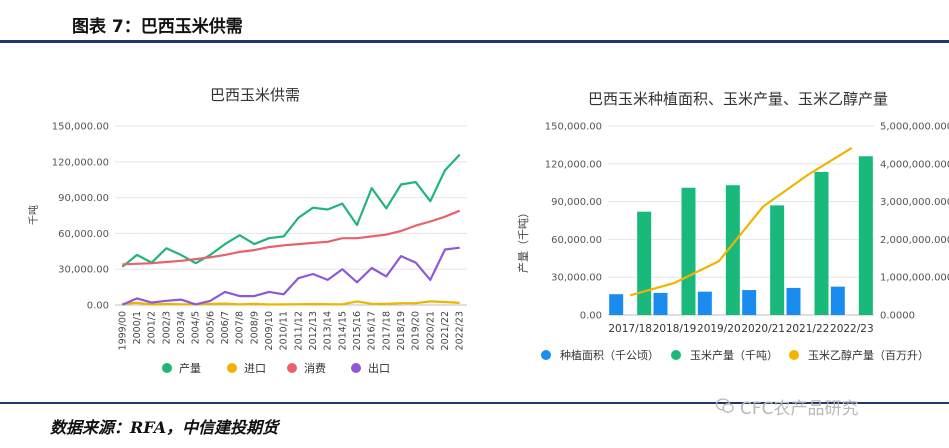 The image size is (949, 448). I want to click on bottom-rule, so click(474, 403).